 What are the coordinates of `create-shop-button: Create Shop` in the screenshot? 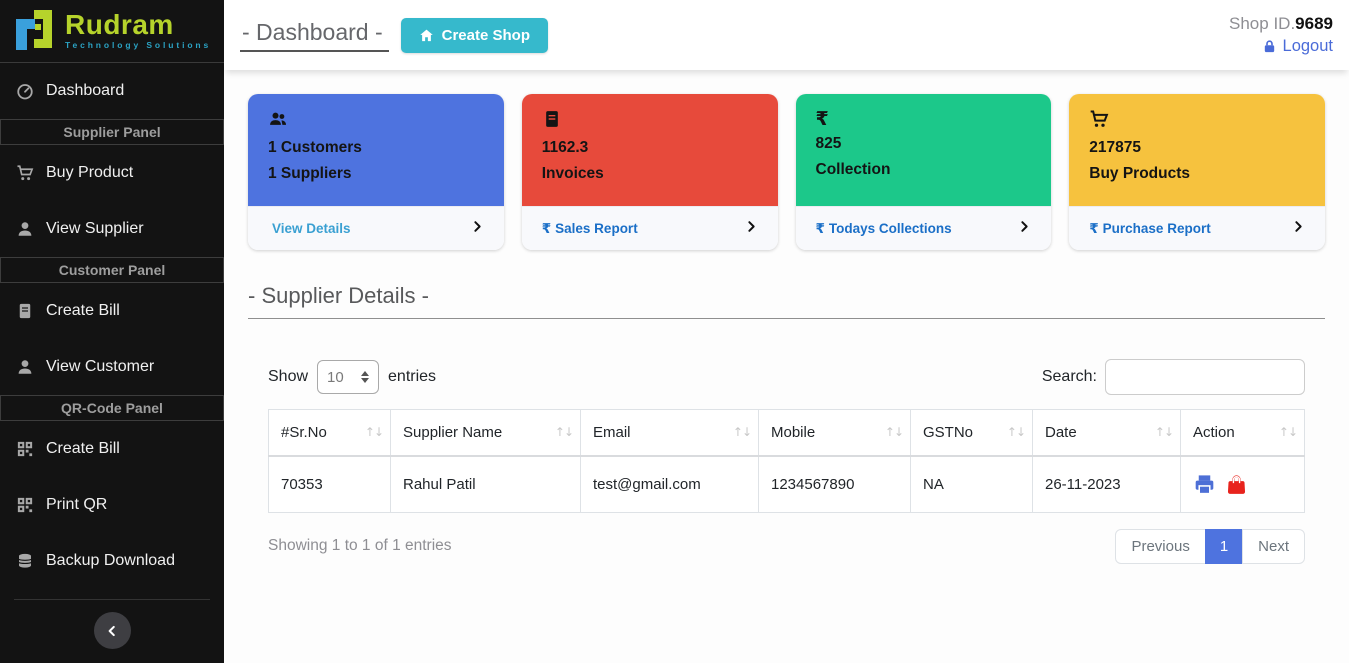 It's located at (474, 35).